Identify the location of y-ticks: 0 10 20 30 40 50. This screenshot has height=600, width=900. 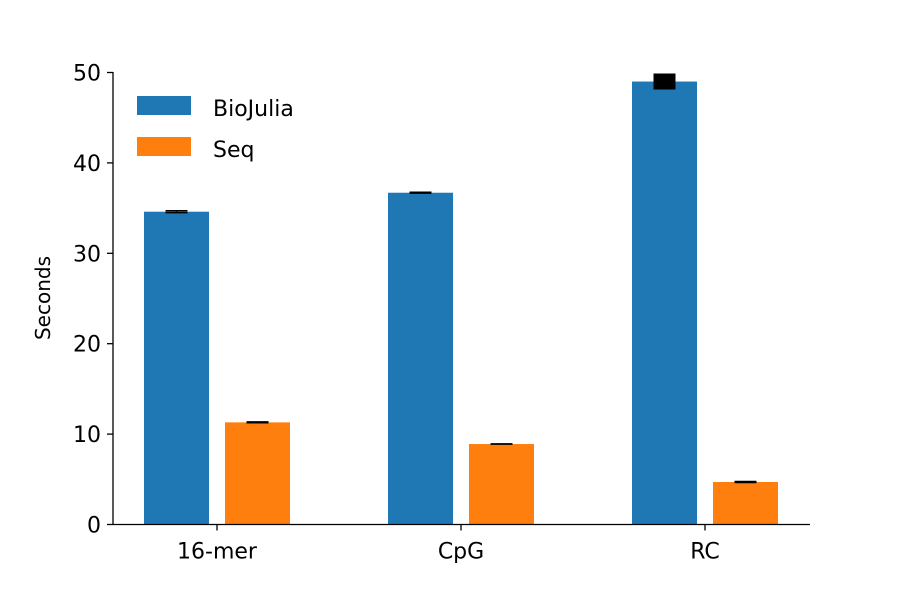
(93, 300).